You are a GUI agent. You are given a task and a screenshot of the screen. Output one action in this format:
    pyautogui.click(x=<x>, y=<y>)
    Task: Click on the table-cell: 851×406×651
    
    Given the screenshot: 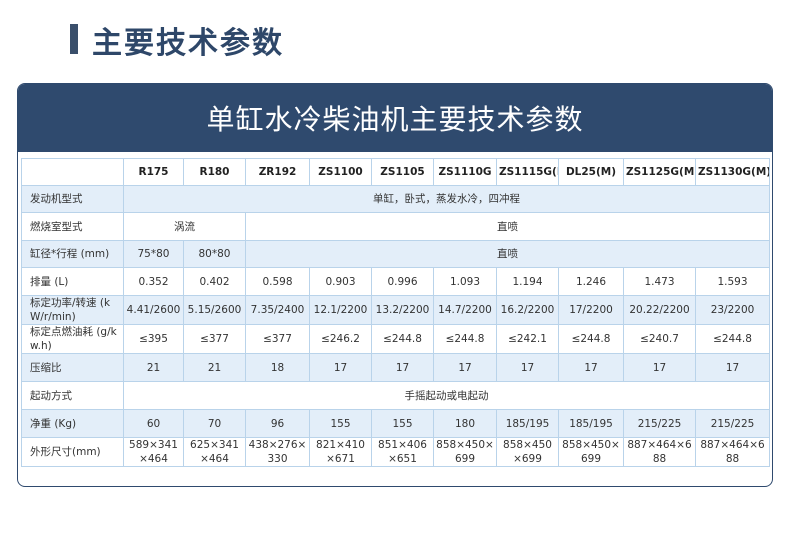 What is the action you would take?
    pyautogui.click(x=402, y=452)
    